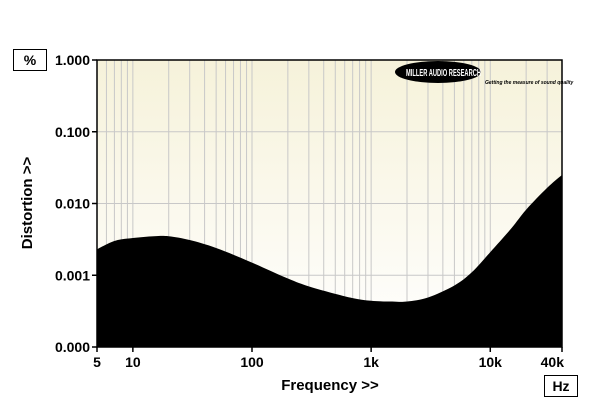 The height and width of the screenshot is (414, 600). I want to click on x-axis-ticks: 5 10 100 1k 10k 40k, so click(328, 358).